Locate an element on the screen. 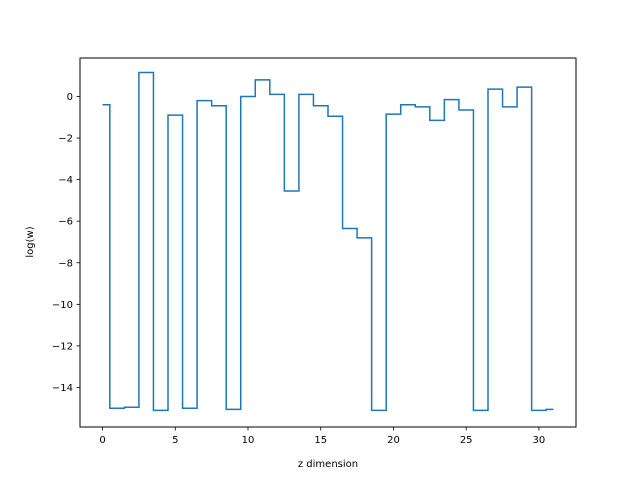 Image resolution: width=640 pixels, height=480 pixels. y-tick-label: −8 is located at coordinates (65, 263).